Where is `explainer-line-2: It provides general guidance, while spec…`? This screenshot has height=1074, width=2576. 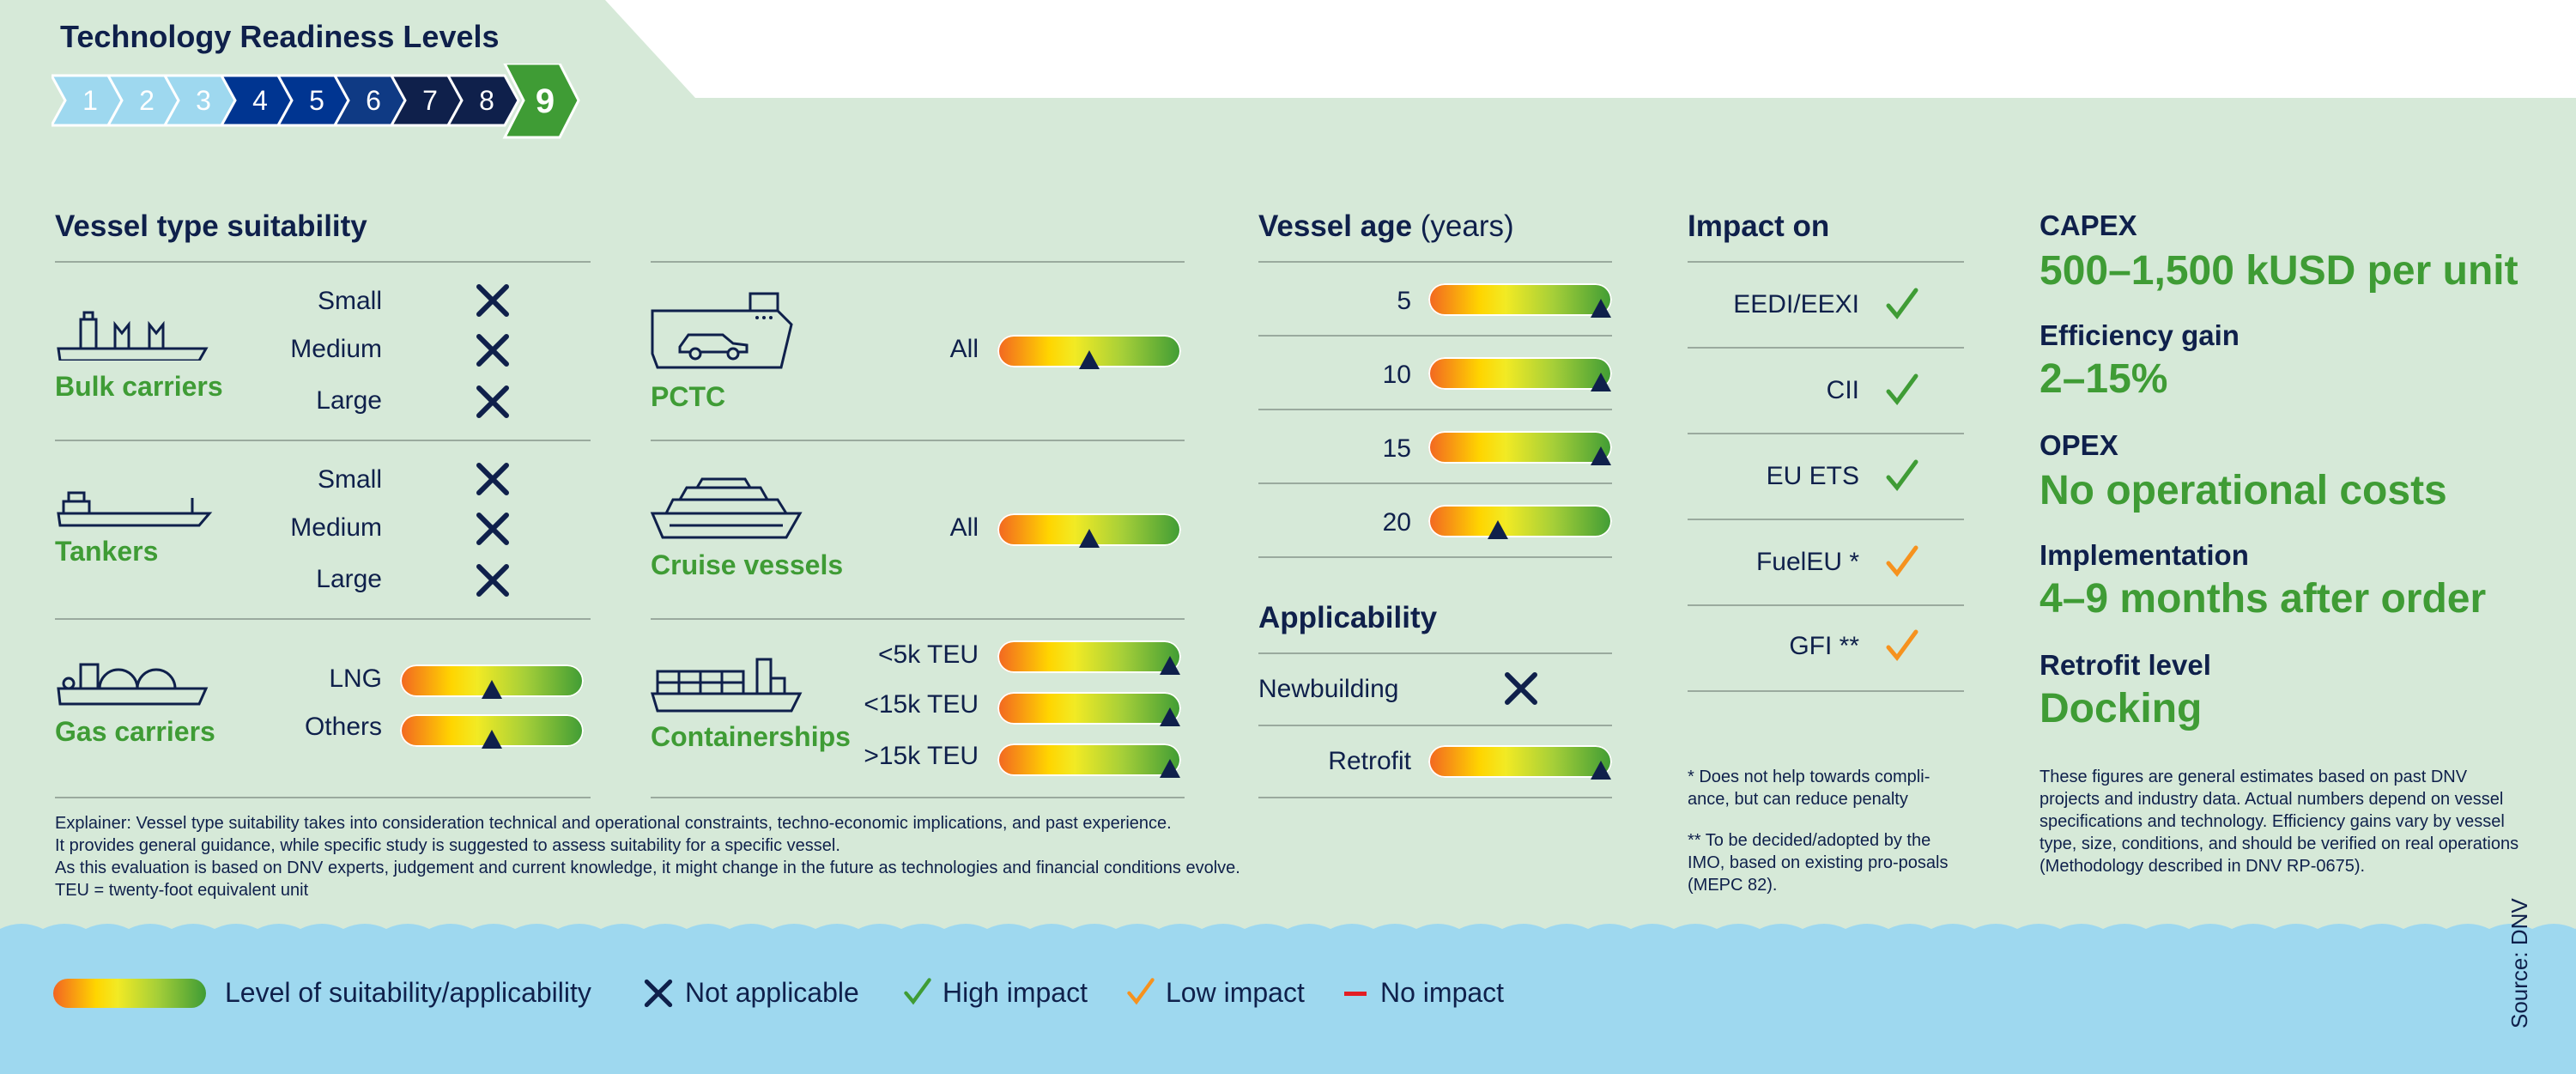 explainer-line-2: It provides general guidance, while spec… is located at coordinates (447, 845).